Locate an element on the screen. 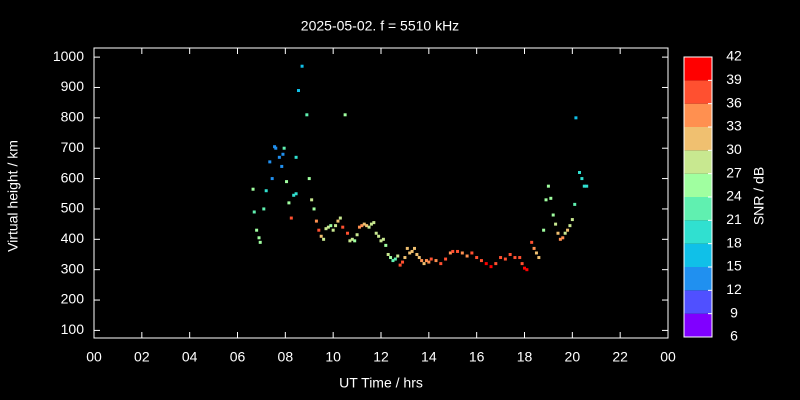 The image size is (800, 400). colorbar-tick-label: 24 is located at coordinates (734, 196).